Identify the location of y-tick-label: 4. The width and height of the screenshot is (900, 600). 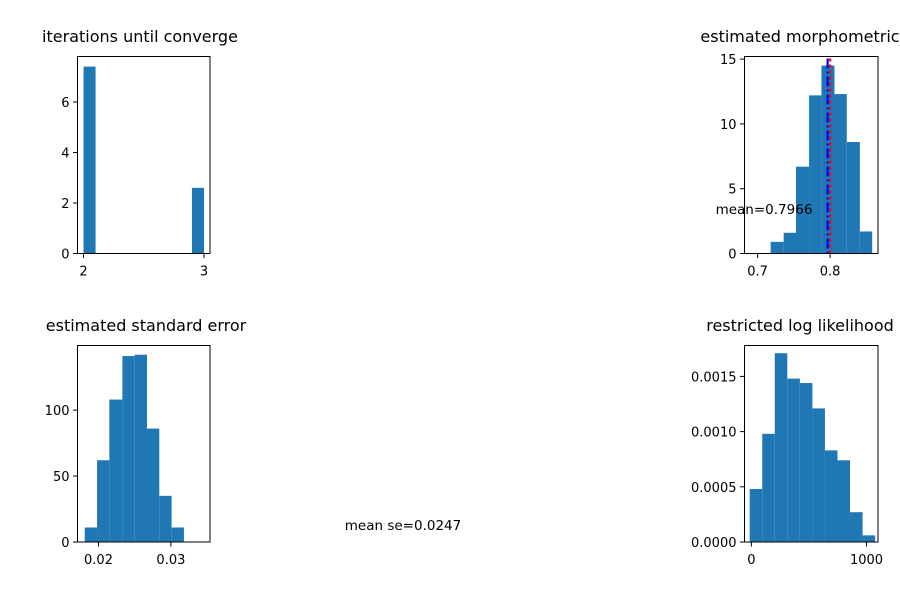
(65, 153).